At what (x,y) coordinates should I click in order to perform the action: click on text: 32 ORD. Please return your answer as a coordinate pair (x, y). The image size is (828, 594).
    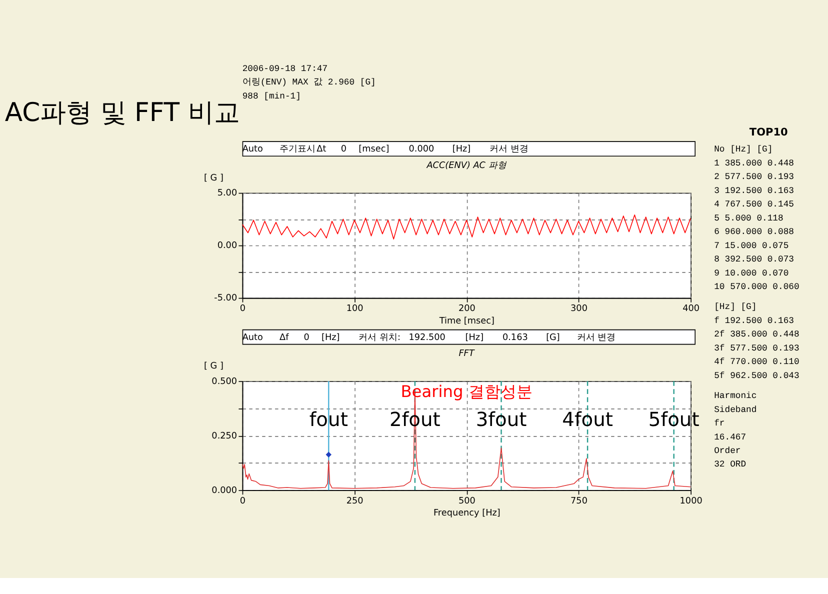
    Looking at the image, I should click on (730, 465).